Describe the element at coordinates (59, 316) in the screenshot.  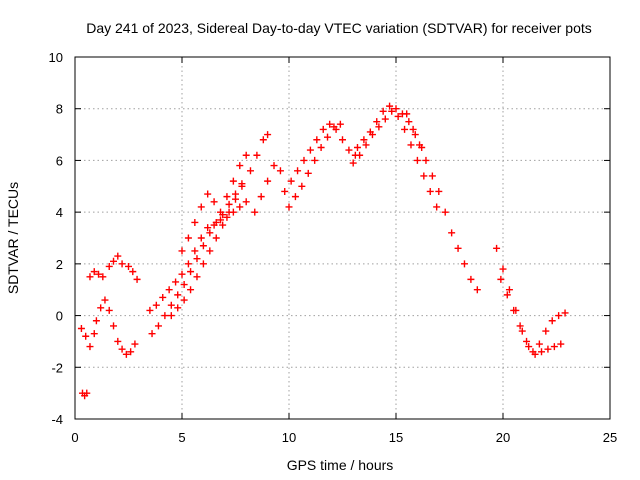
I see `y-tick-label: 0` at that location.